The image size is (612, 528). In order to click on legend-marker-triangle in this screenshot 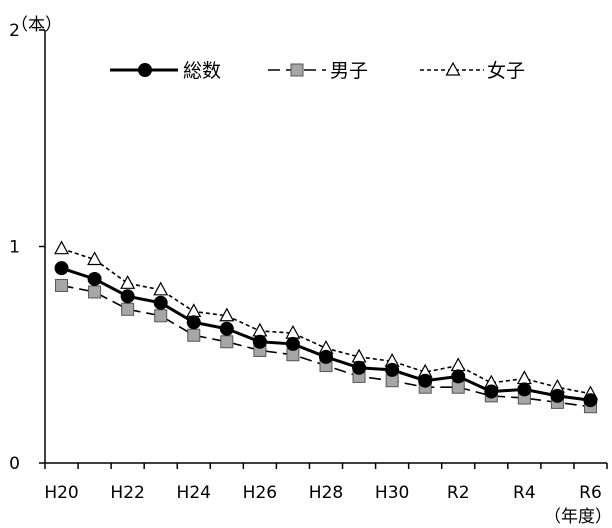, I will do `click(453, 69)`.